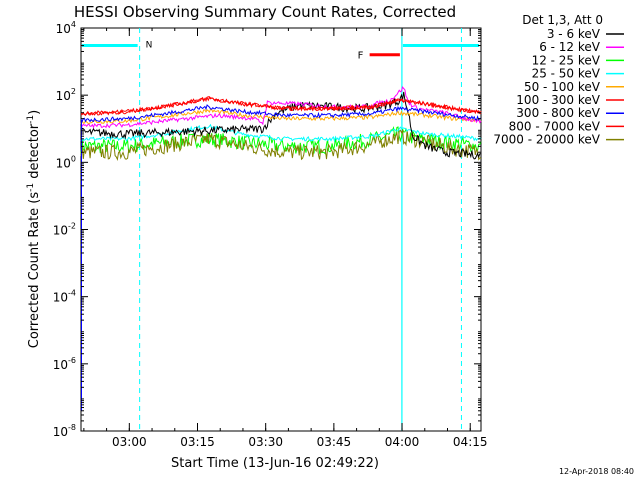 Image resolution: width=640 pixels, height=480 pixels. What do you see at coordinates (562, 87) in the screenshot?
I see `legend-label: 50 - 100 keV` at bounding box center [562, 87].